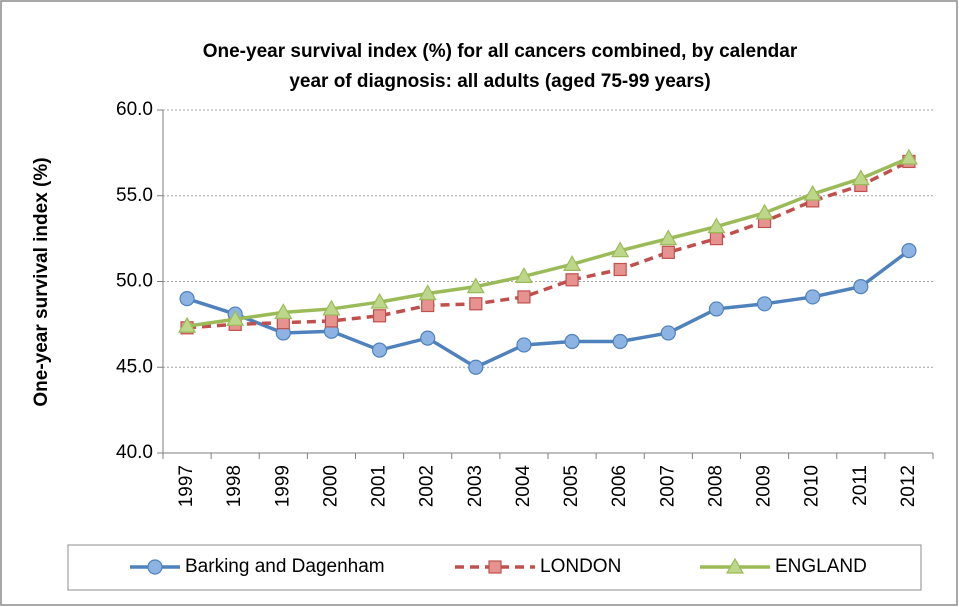  I want to click on x-tick-label: 2003, so click(475, 486).